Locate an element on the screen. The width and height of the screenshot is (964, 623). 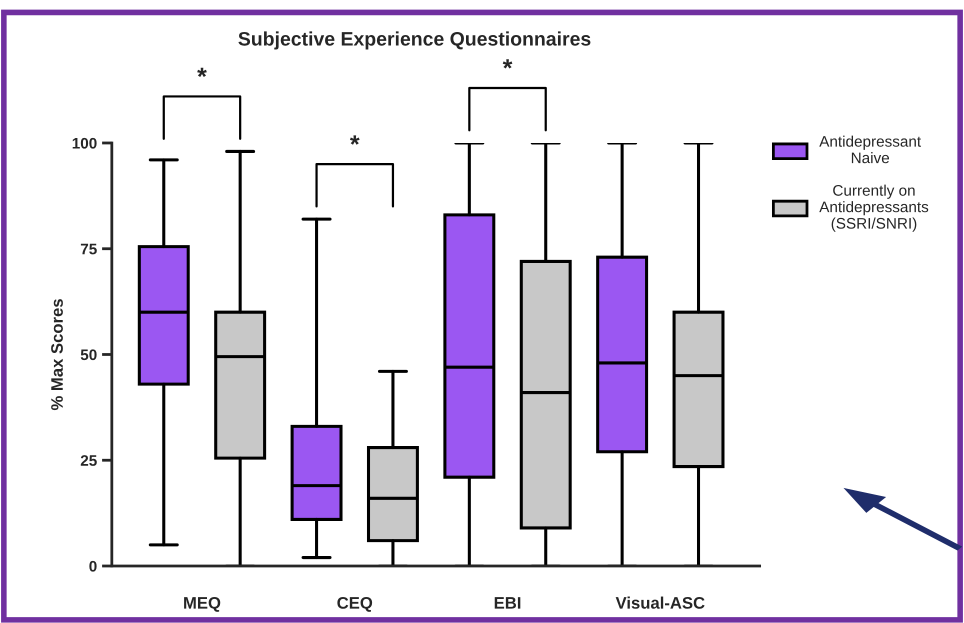
x-tick-label: CEQ is located at coordinates (354, 604).